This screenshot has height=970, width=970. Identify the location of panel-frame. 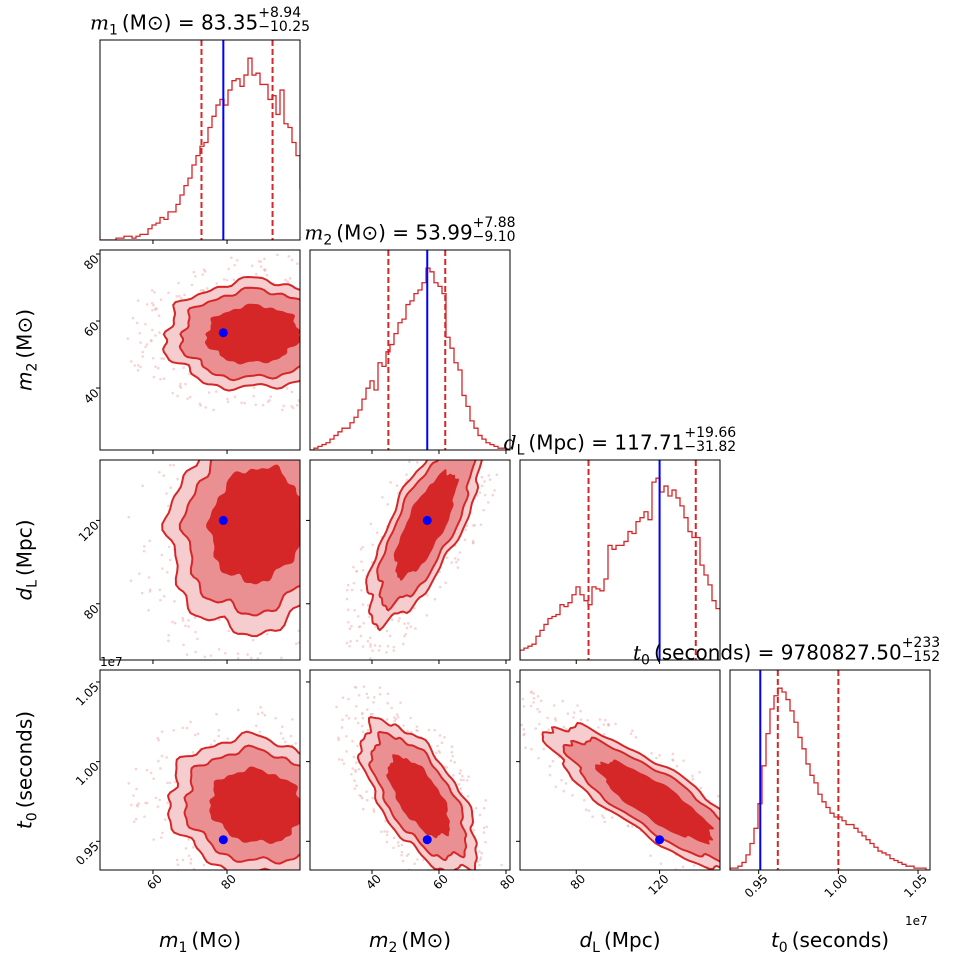
(620, 770).